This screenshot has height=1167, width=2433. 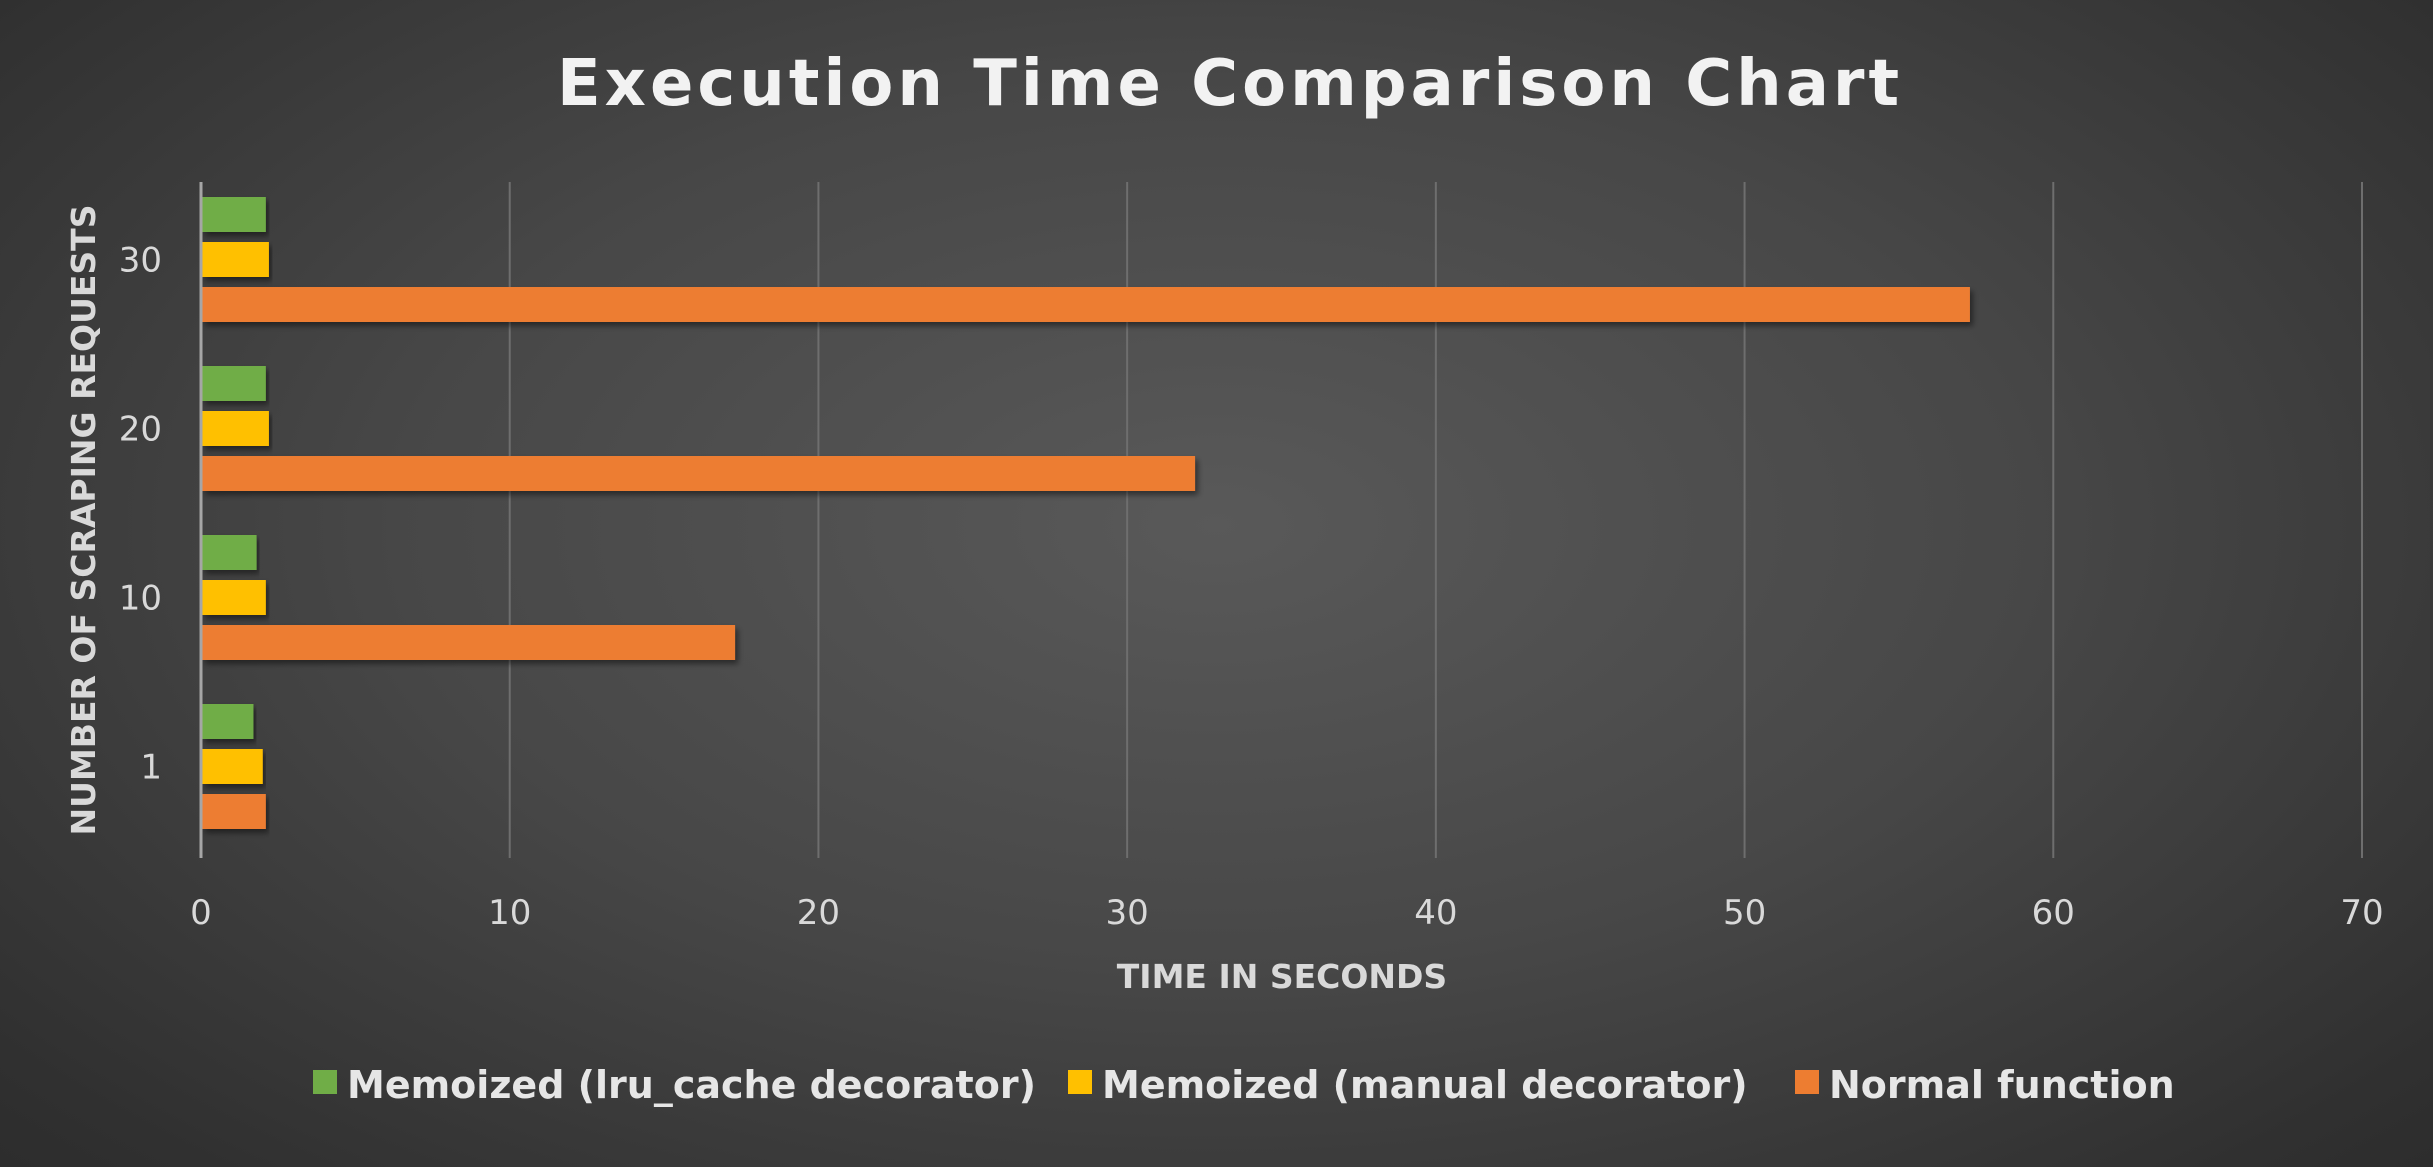 What do you see at coordinates (509, 913) in the screenshot?
I see `x-tick-label: 10` at bounding box center [509, 913].